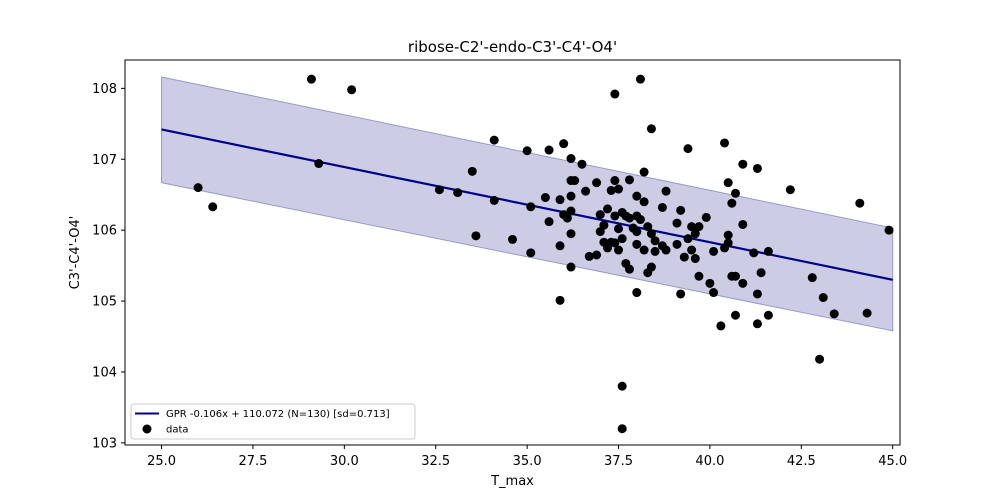 The height and width of the screenshot is (500, 1000). Describe the element at coordinates (104, 443) in the screenshot. I see `y-tick-label: 103` at that location.